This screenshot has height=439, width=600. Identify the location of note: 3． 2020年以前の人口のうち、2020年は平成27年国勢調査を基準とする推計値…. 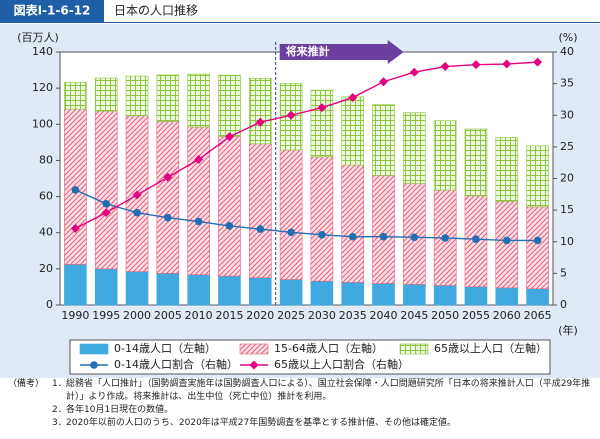
(304, 423).